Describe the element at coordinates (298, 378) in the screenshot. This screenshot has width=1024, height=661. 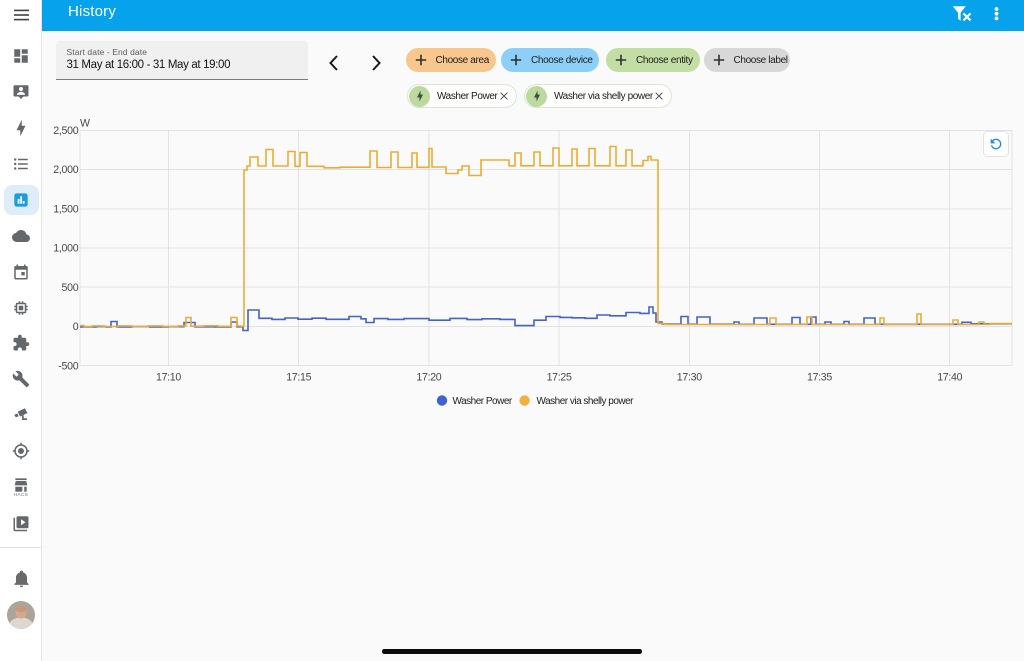
I see `svg-text: 17:15` at that location.